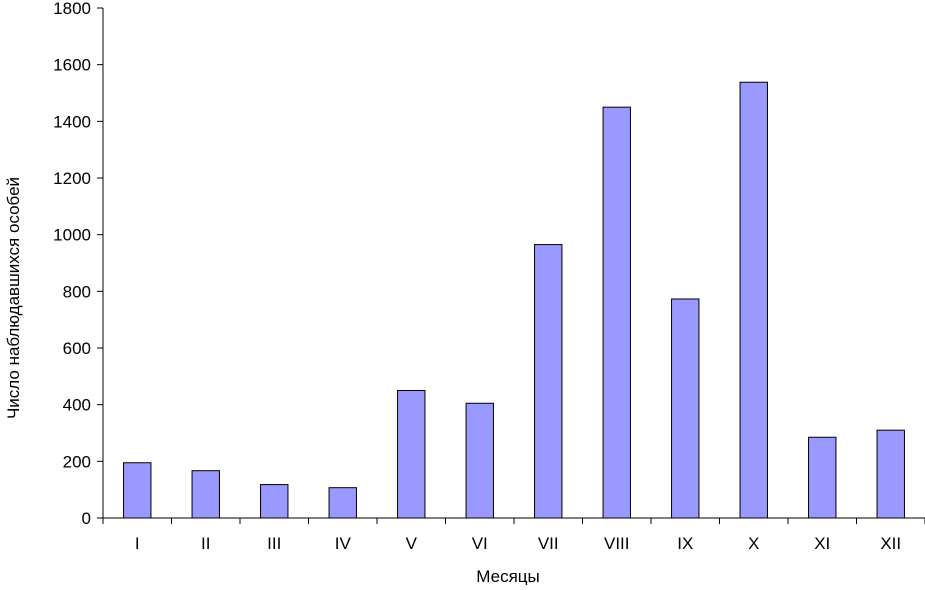 This screenshot has height=590, width=925. Describe the element at coordinates (513, 535) in the screenshot. I see `x-axis-ticks: I II III IV V VI VII VIII IX X XI XII` at that location.